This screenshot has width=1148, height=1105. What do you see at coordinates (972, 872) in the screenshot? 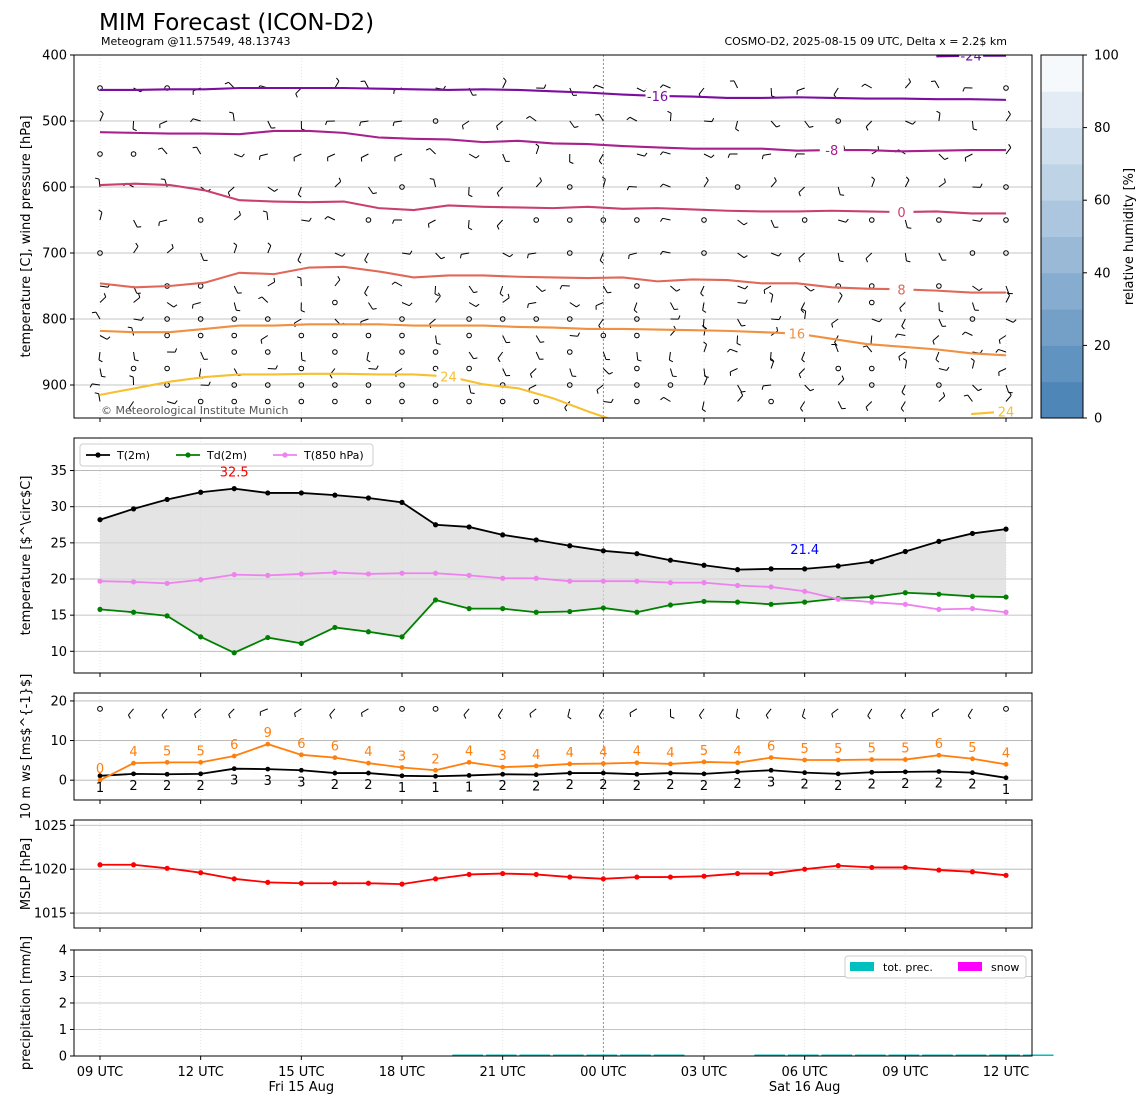
I see `mslp-point` at bounding box center [972, 872].